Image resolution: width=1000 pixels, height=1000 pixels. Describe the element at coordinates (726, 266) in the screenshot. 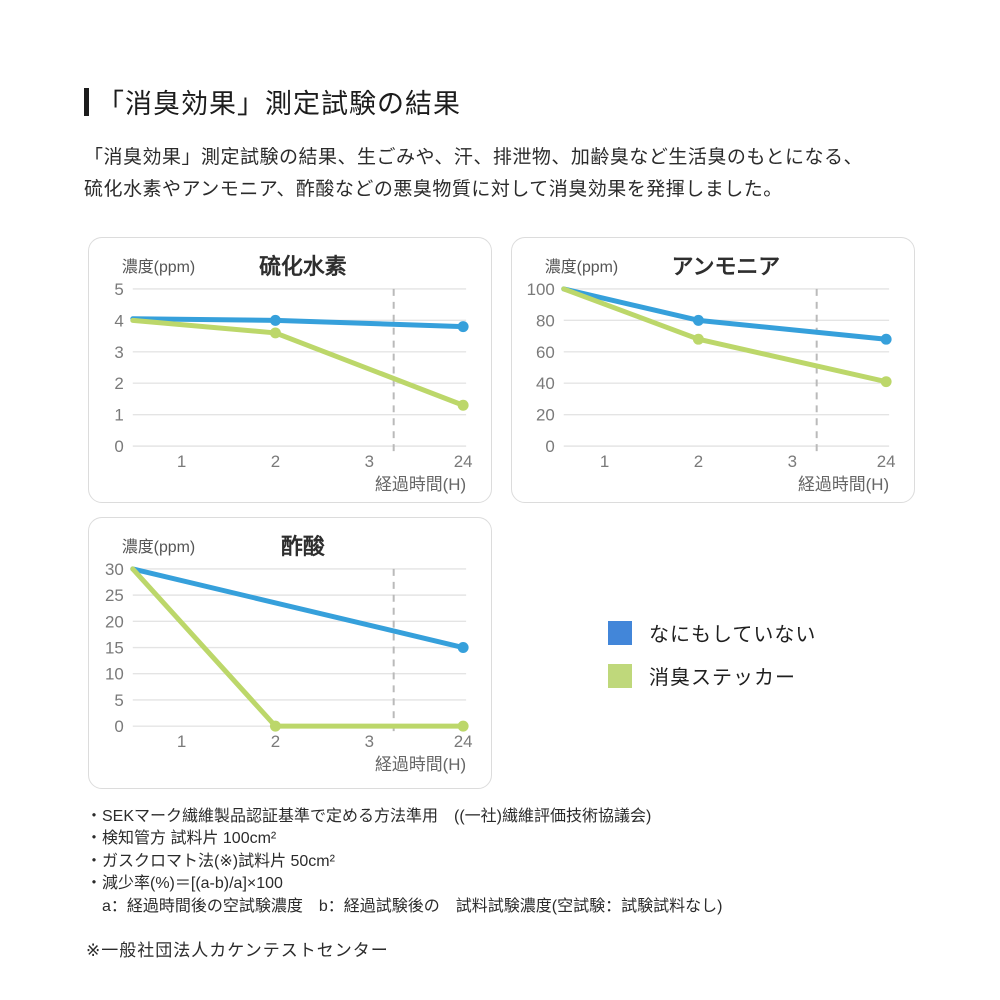

I see `chart-title: アンモニア` at that location.